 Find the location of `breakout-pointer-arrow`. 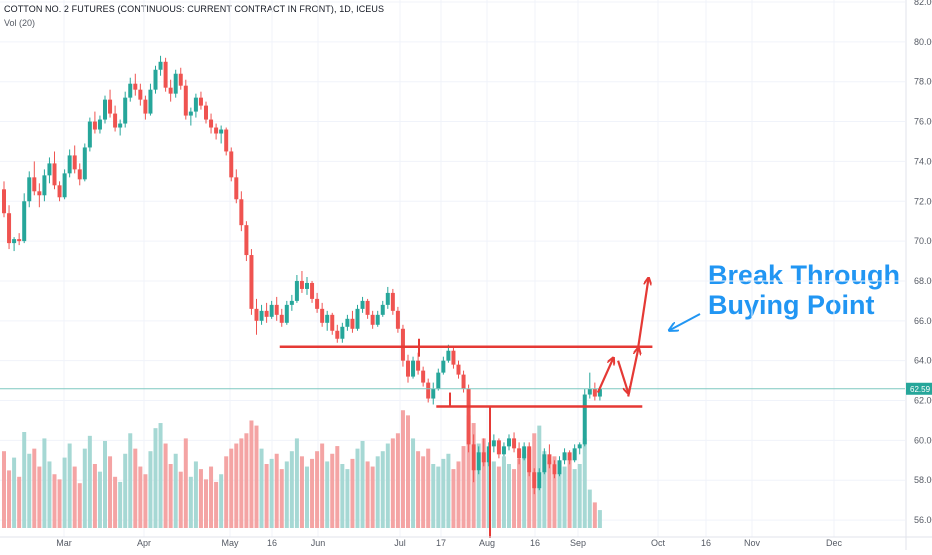

breakout-pointer-arrow is located at coordinates (685, 321).